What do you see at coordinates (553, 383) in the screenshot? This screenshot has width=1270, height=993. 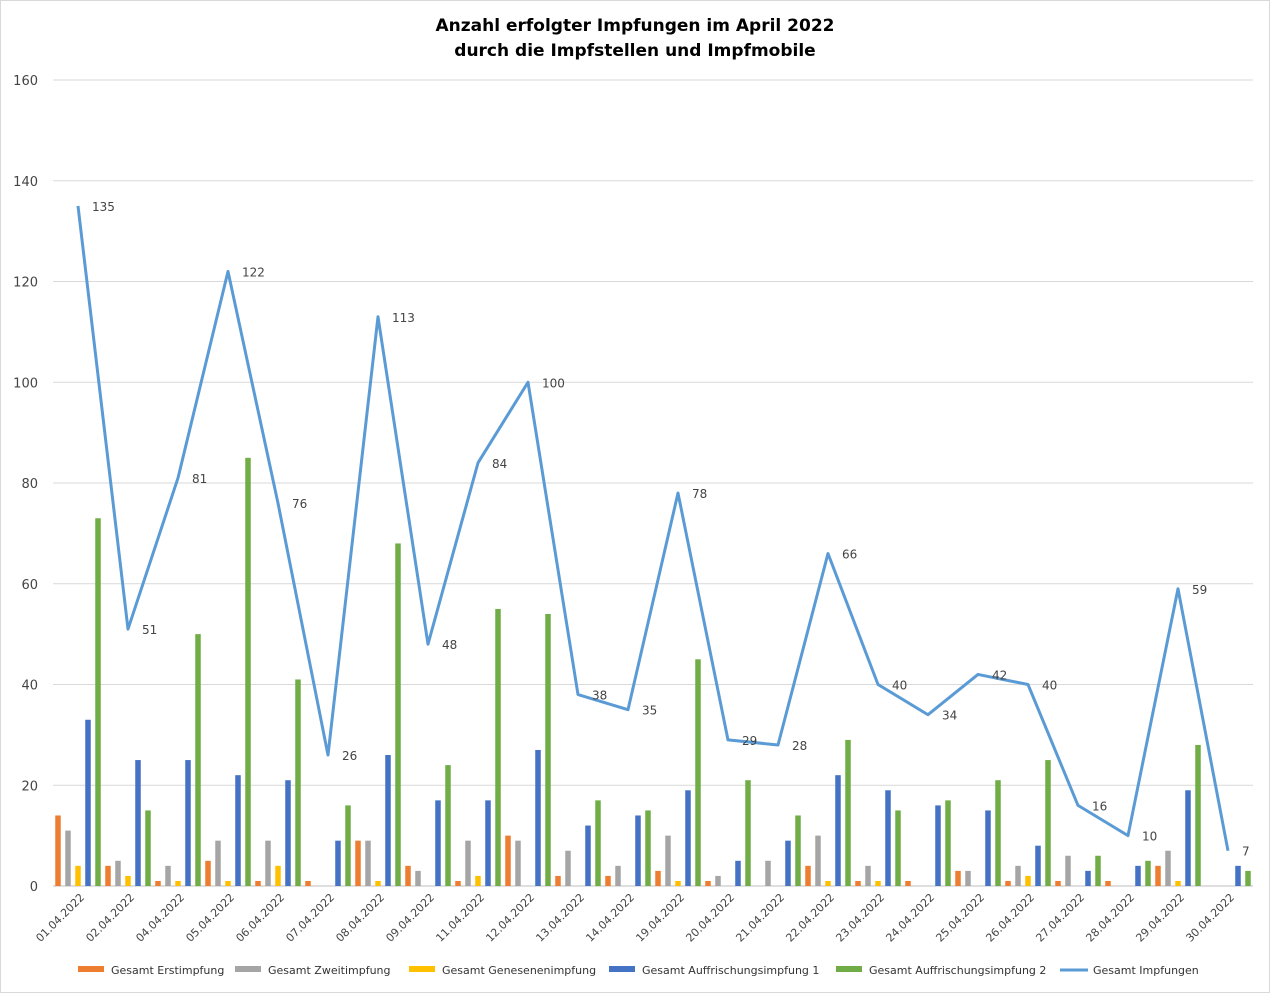 I see `data-label: 100` at bounding box center [553, 383].